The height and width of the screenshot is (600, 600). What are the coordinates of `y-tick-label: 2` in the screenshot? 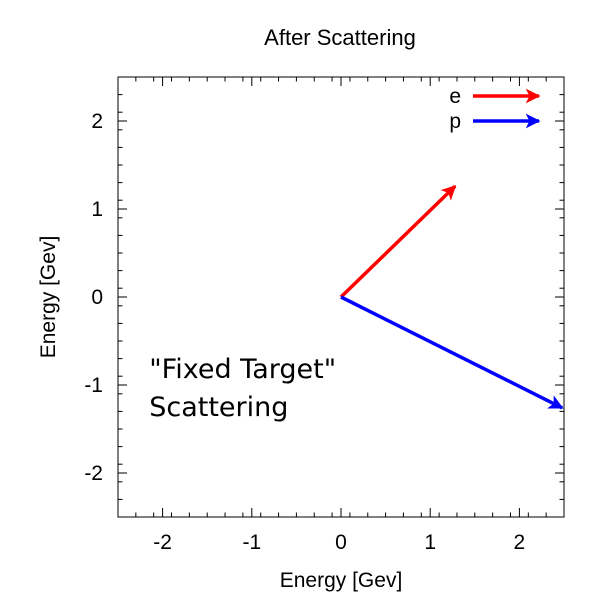 It's located at (97, 121).